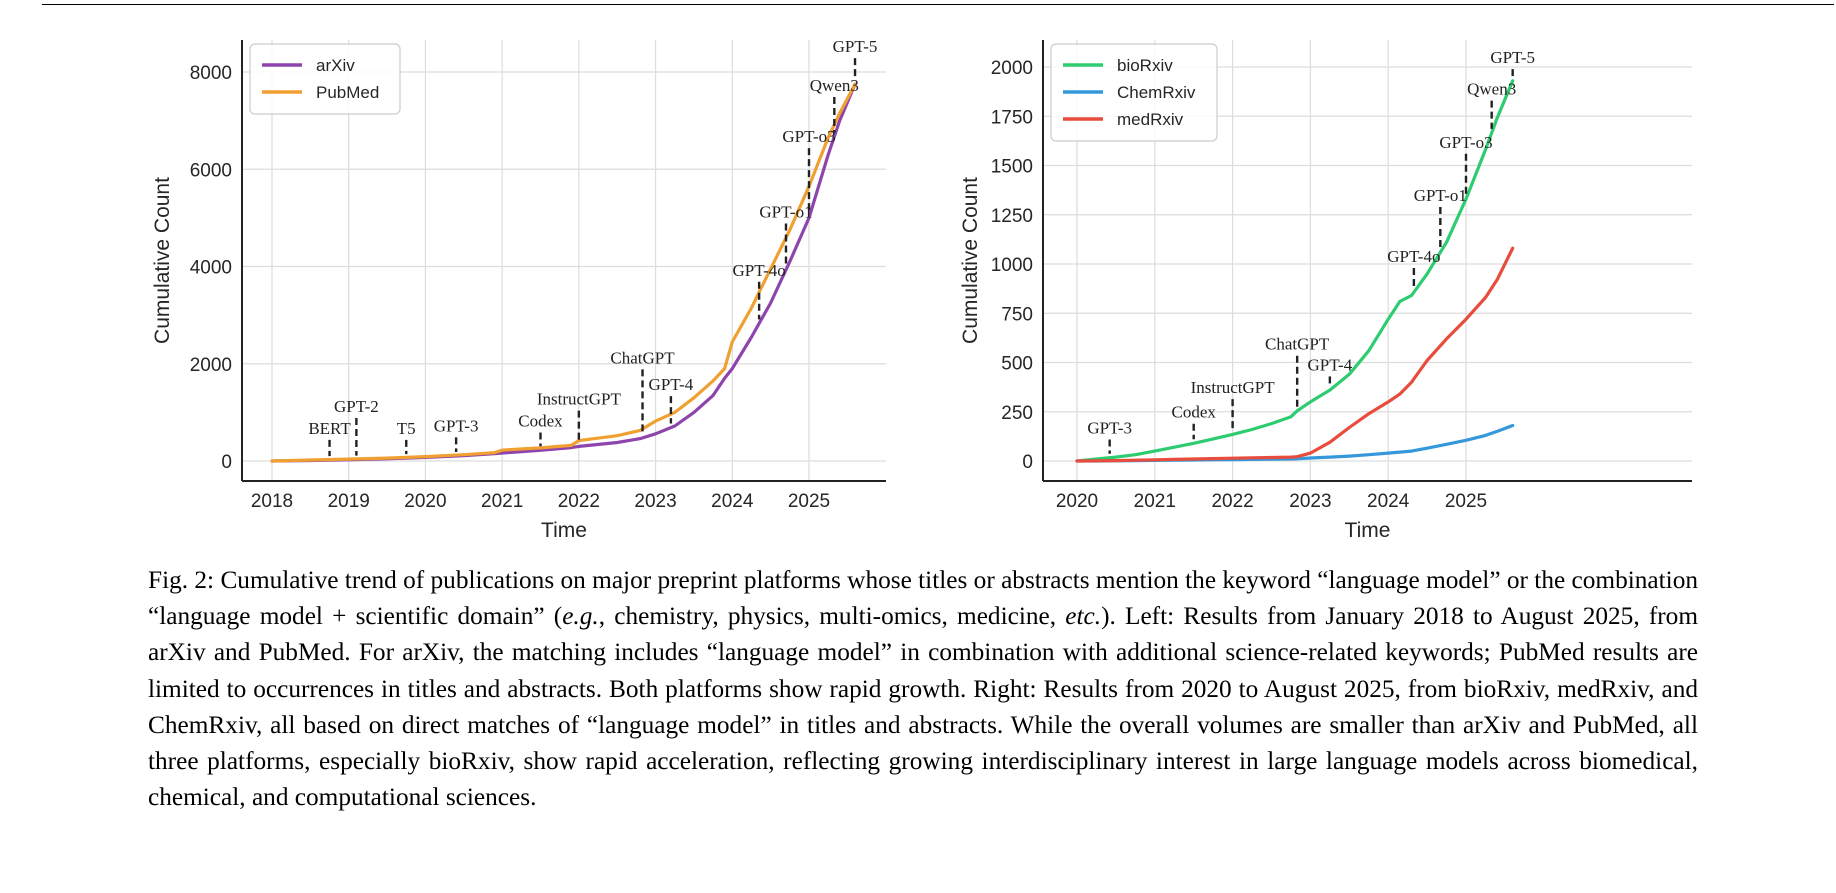 The width and height of the screenshot is (1836, 893). I want to click on caption-italic-etc: etc., so click(1083, 616).